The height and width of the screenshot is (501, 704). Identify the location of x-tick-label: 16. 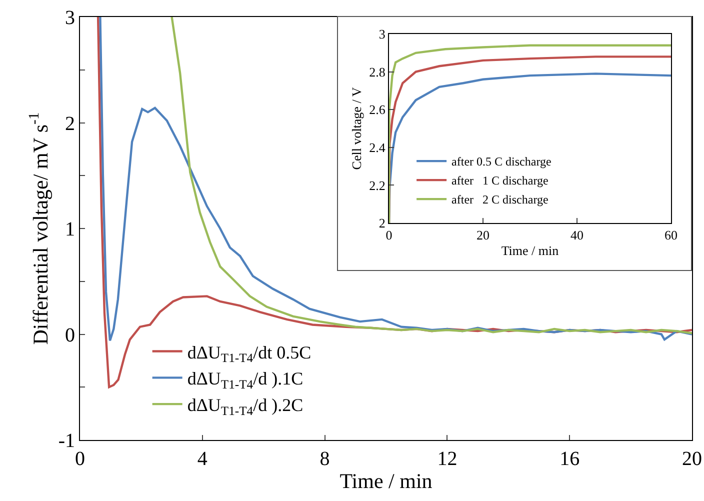
(570, 459).